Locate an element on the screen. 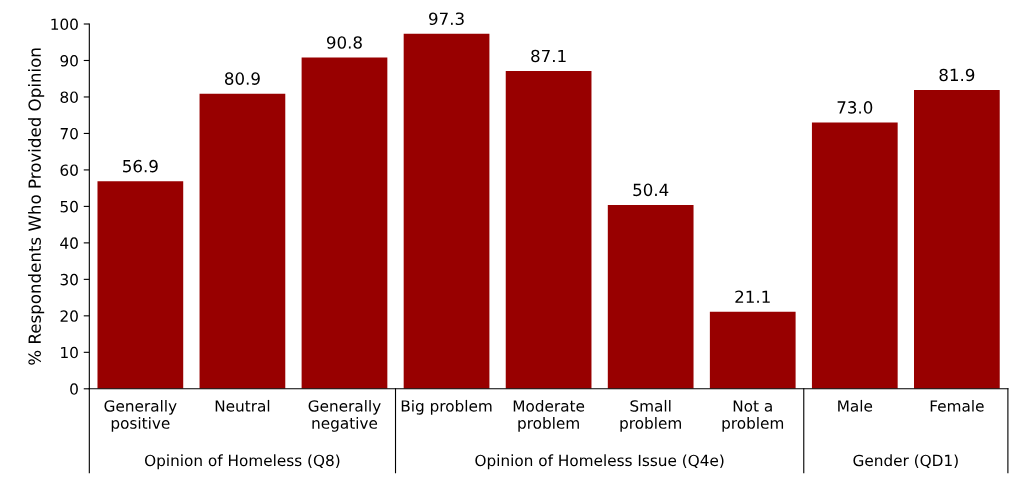 The image size is (1015, 480). y-axis-title: % Respondents Who Provided Opinion is located at coordinates (36, 206).